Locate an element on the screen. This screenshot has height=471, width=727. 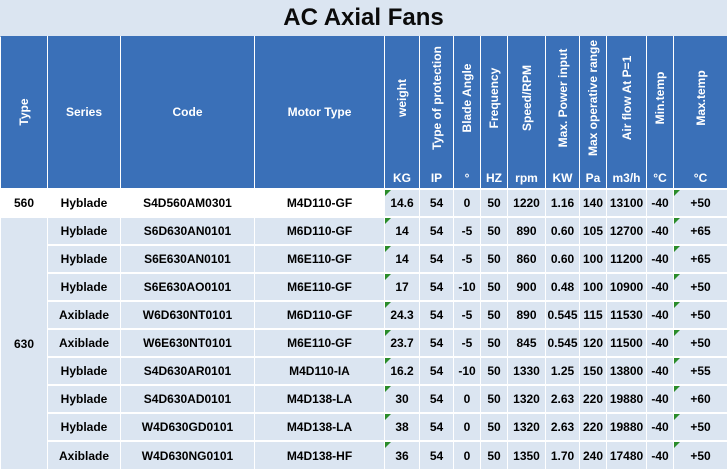
cell-code: W4D630NG0101 is located at coordinates (187, 454).